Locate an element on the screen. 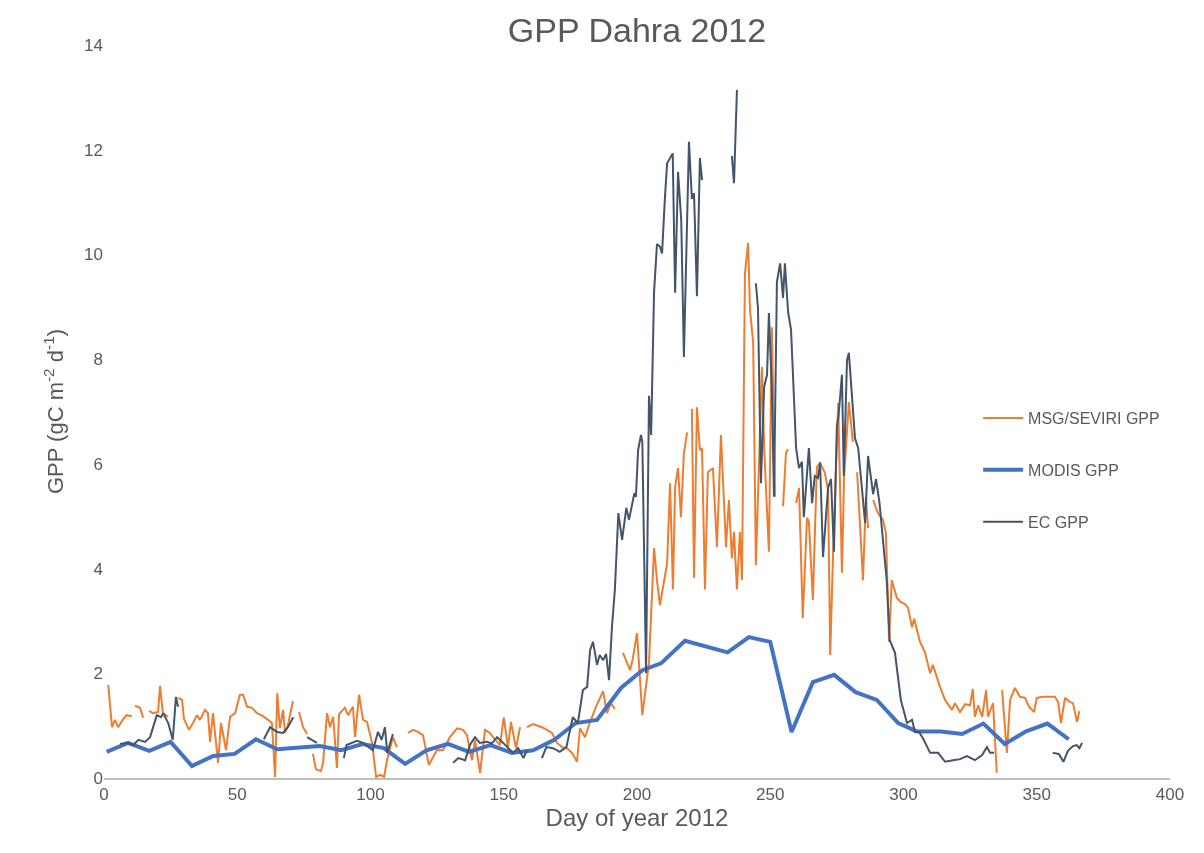  x-tick-label: 200 is located at coordinates (637, 795).